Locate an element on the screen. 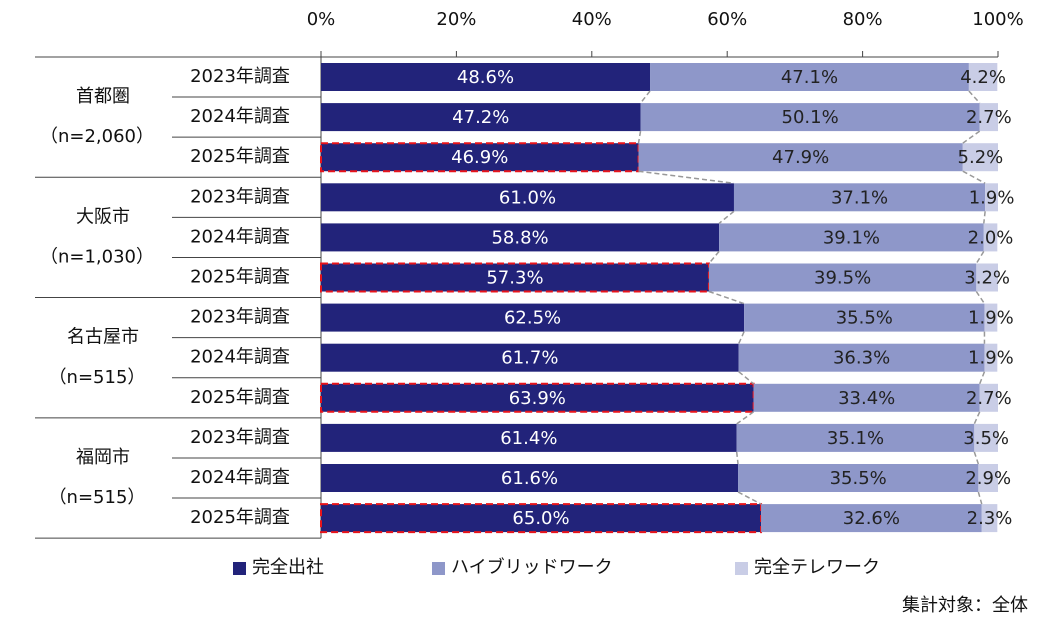 The image size is (1045, 632). value-label: 65.0% is located at coordinates (540, 518).